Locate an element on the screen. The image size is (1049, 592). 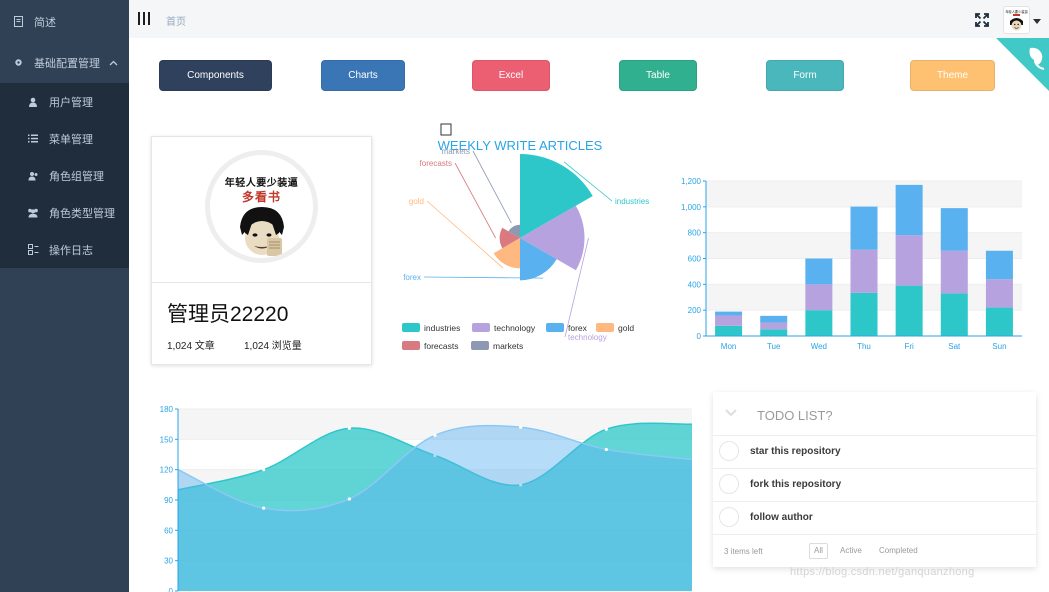
pie-slice-gold is located at coordinates (506, 253).